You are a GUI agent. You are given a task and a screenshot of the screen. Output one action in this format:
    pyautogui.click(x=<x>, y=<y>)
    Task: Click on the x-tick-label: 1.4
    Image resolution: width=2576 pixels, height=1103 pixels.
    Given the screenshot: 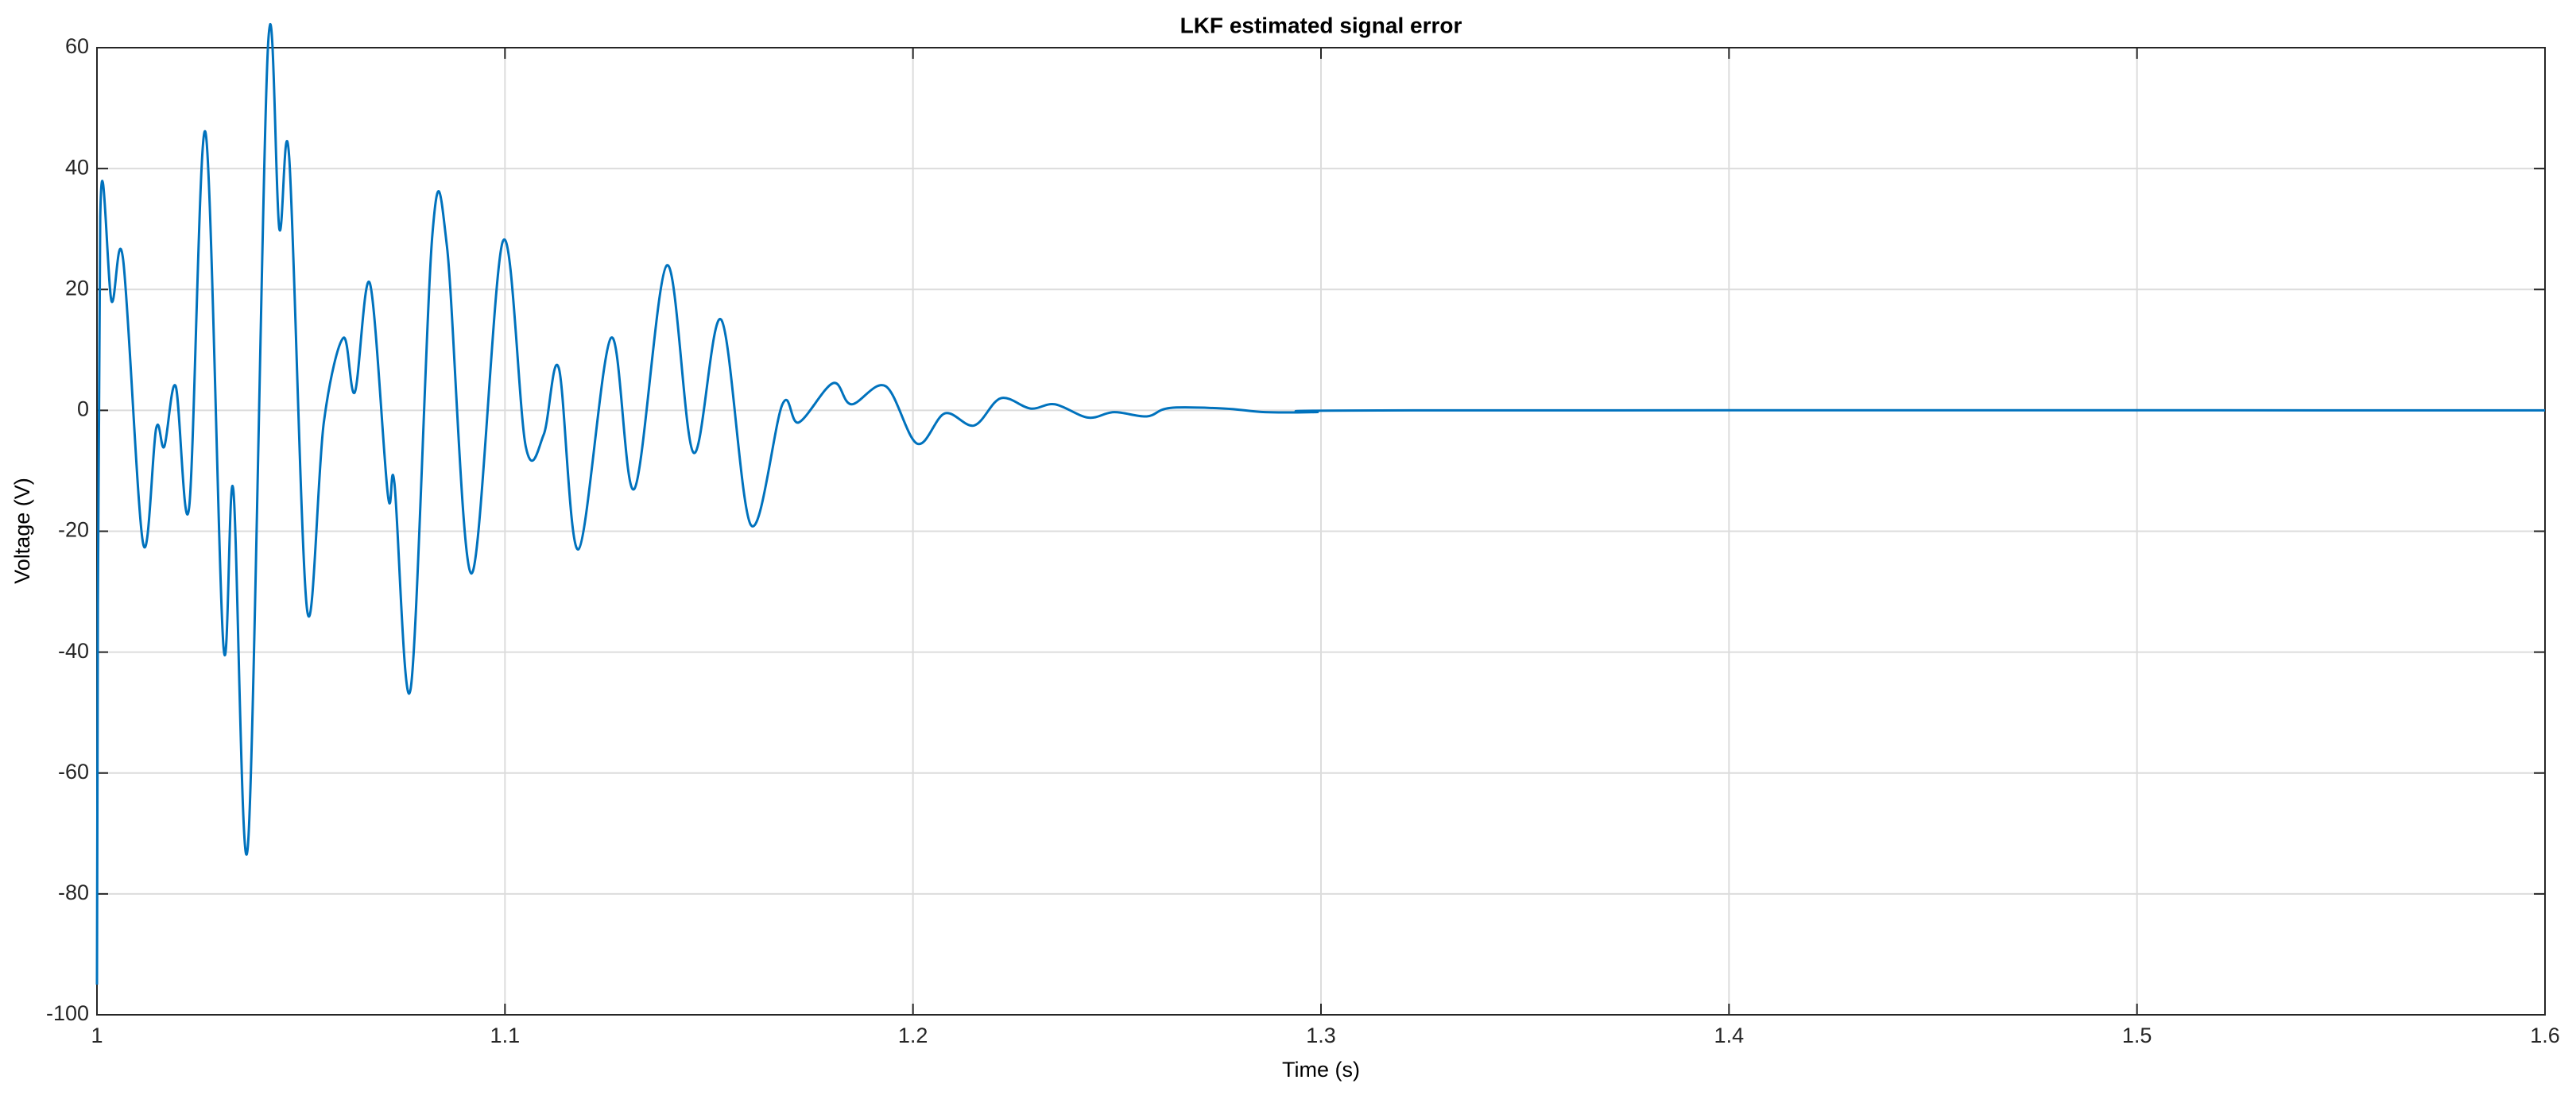 What is the action you would take?
    pyautogui.click(x=1729, y=1035)
    